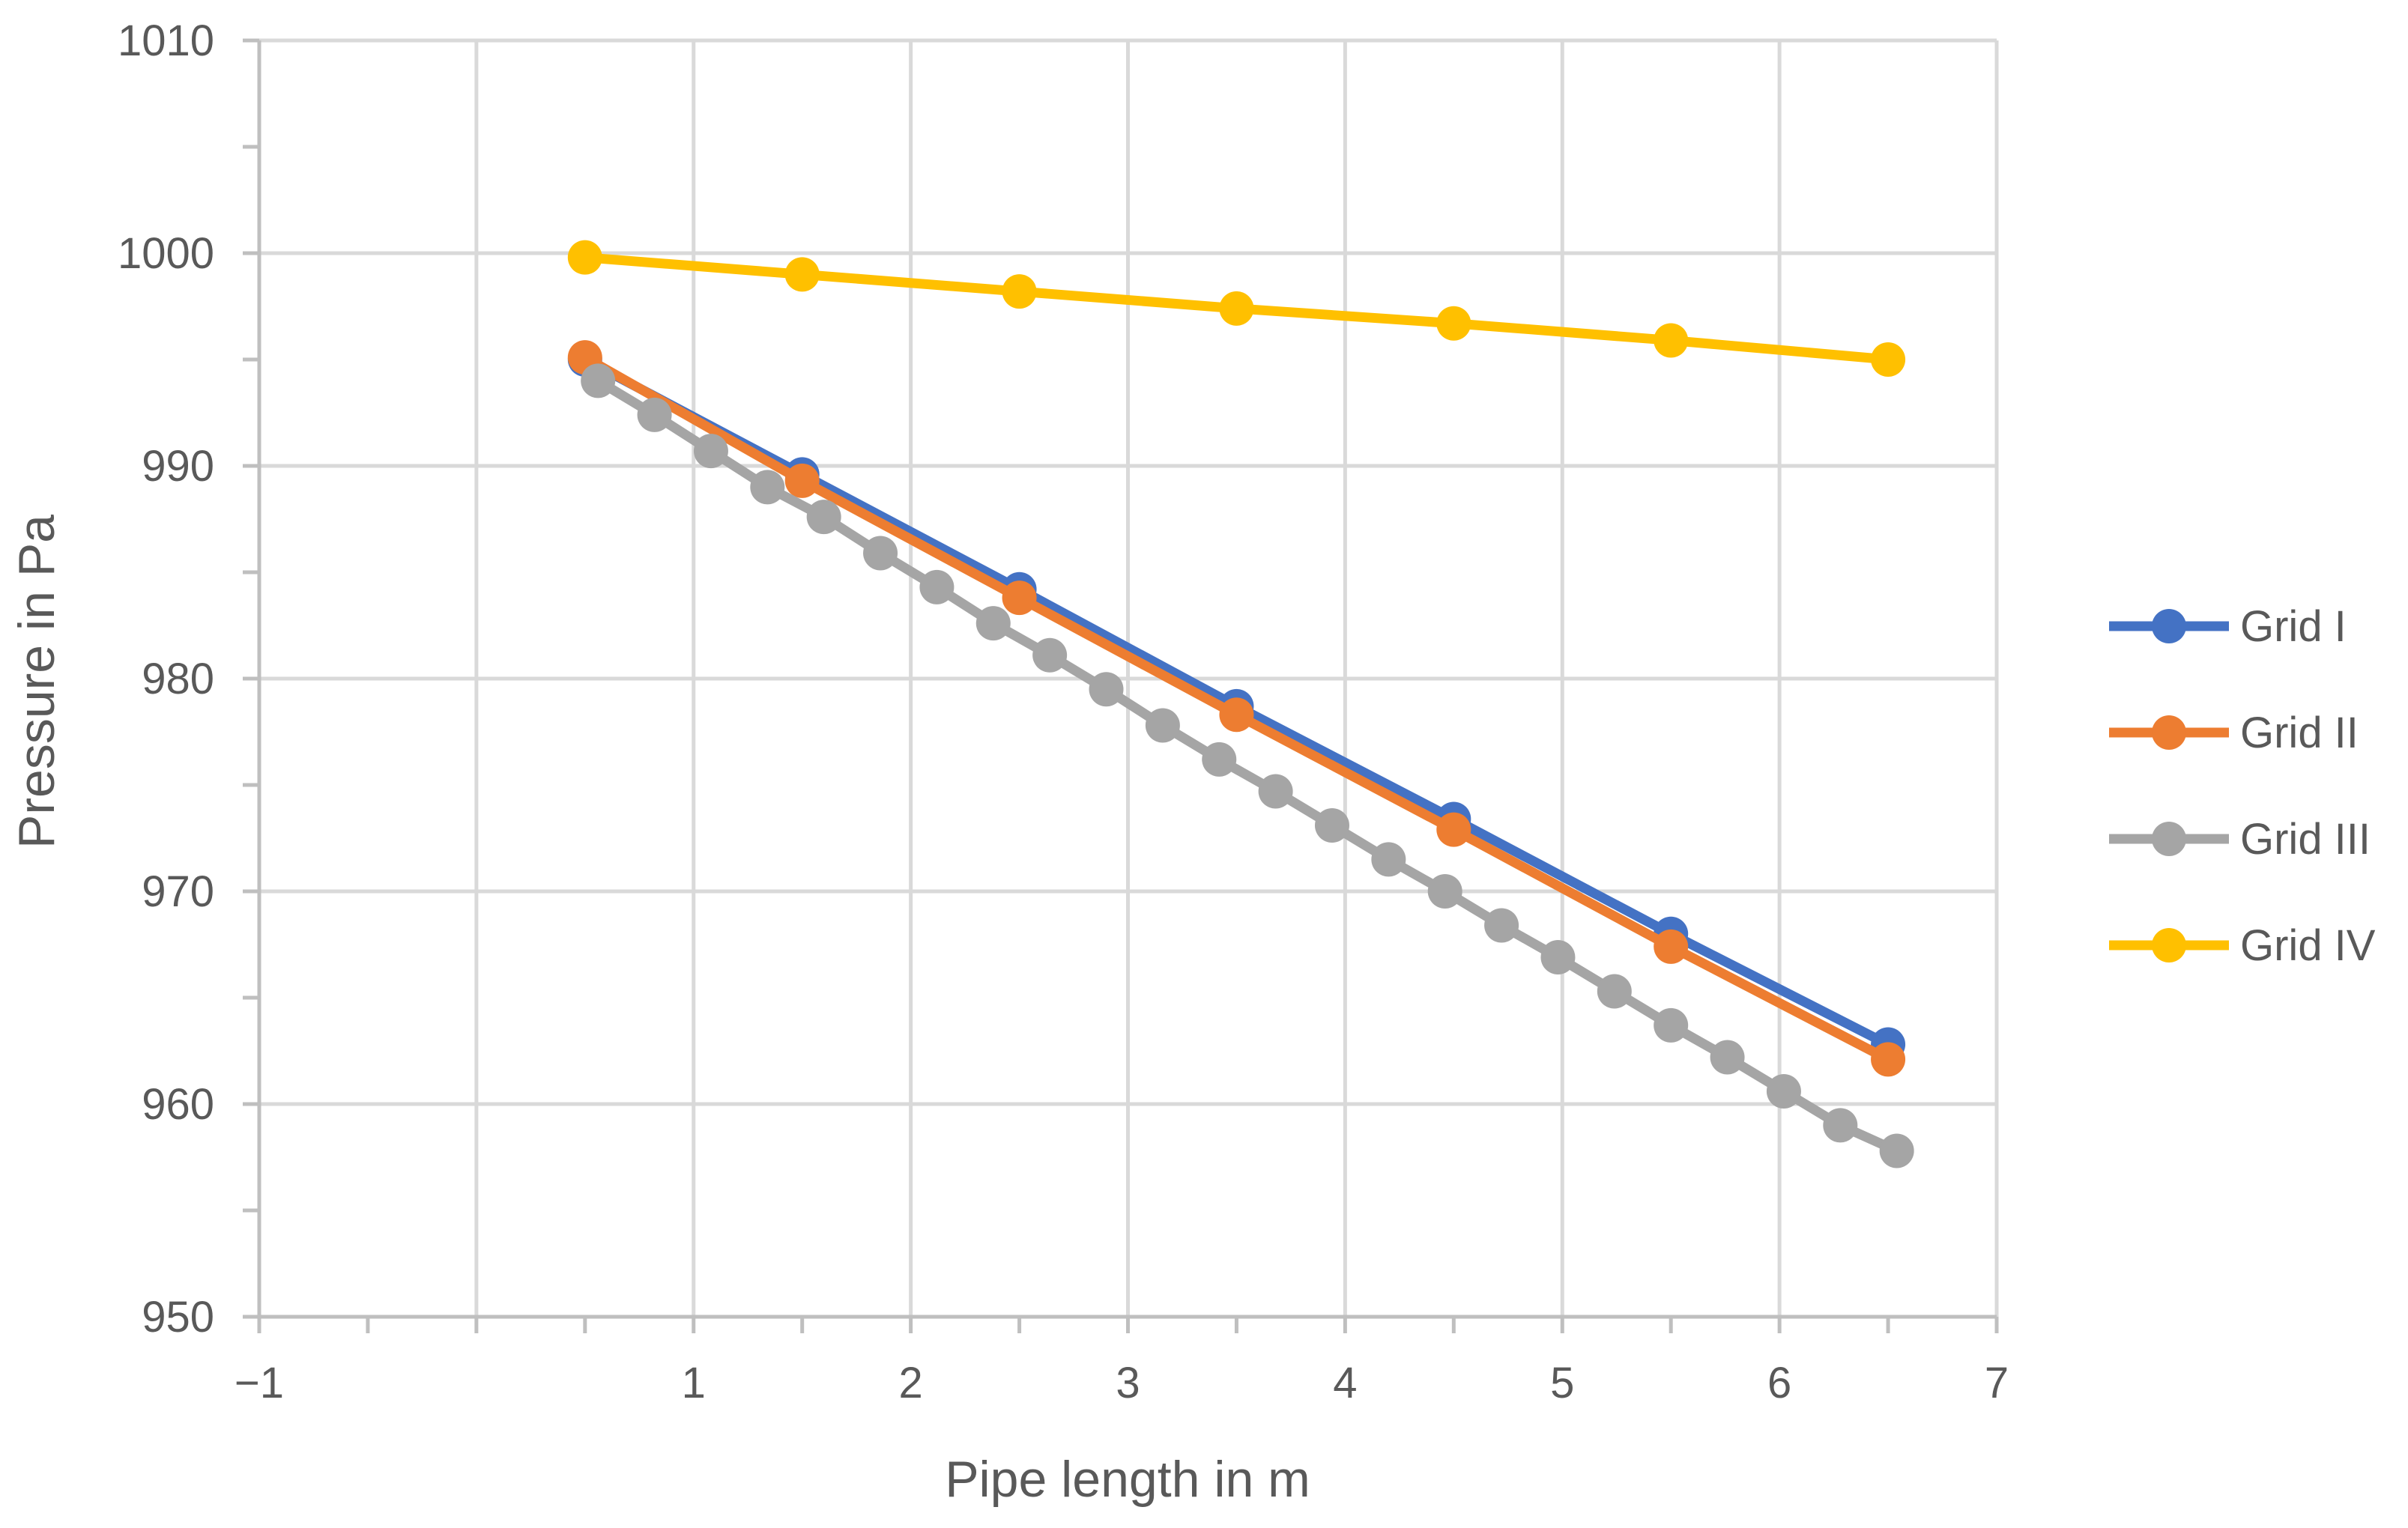 Image resolution: width=2408 pixels, height=1528 pixels. I want to click on legend-item: Grid I, so click(2228, 626).